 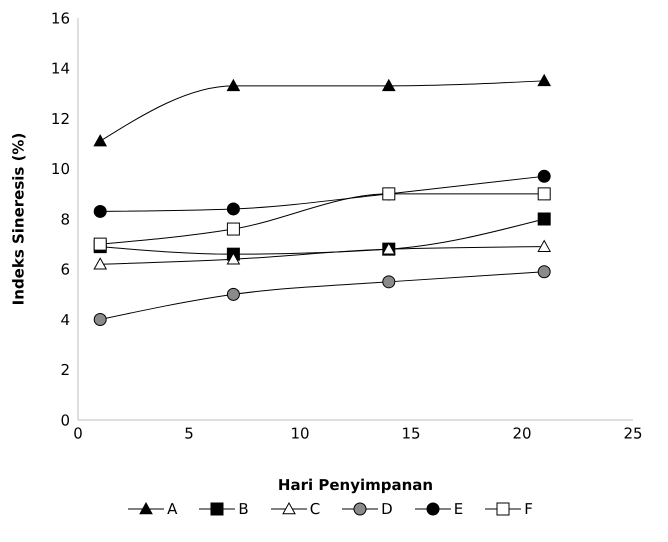 I want to click on x-tick-label: 10, so click(x=300, y=433).